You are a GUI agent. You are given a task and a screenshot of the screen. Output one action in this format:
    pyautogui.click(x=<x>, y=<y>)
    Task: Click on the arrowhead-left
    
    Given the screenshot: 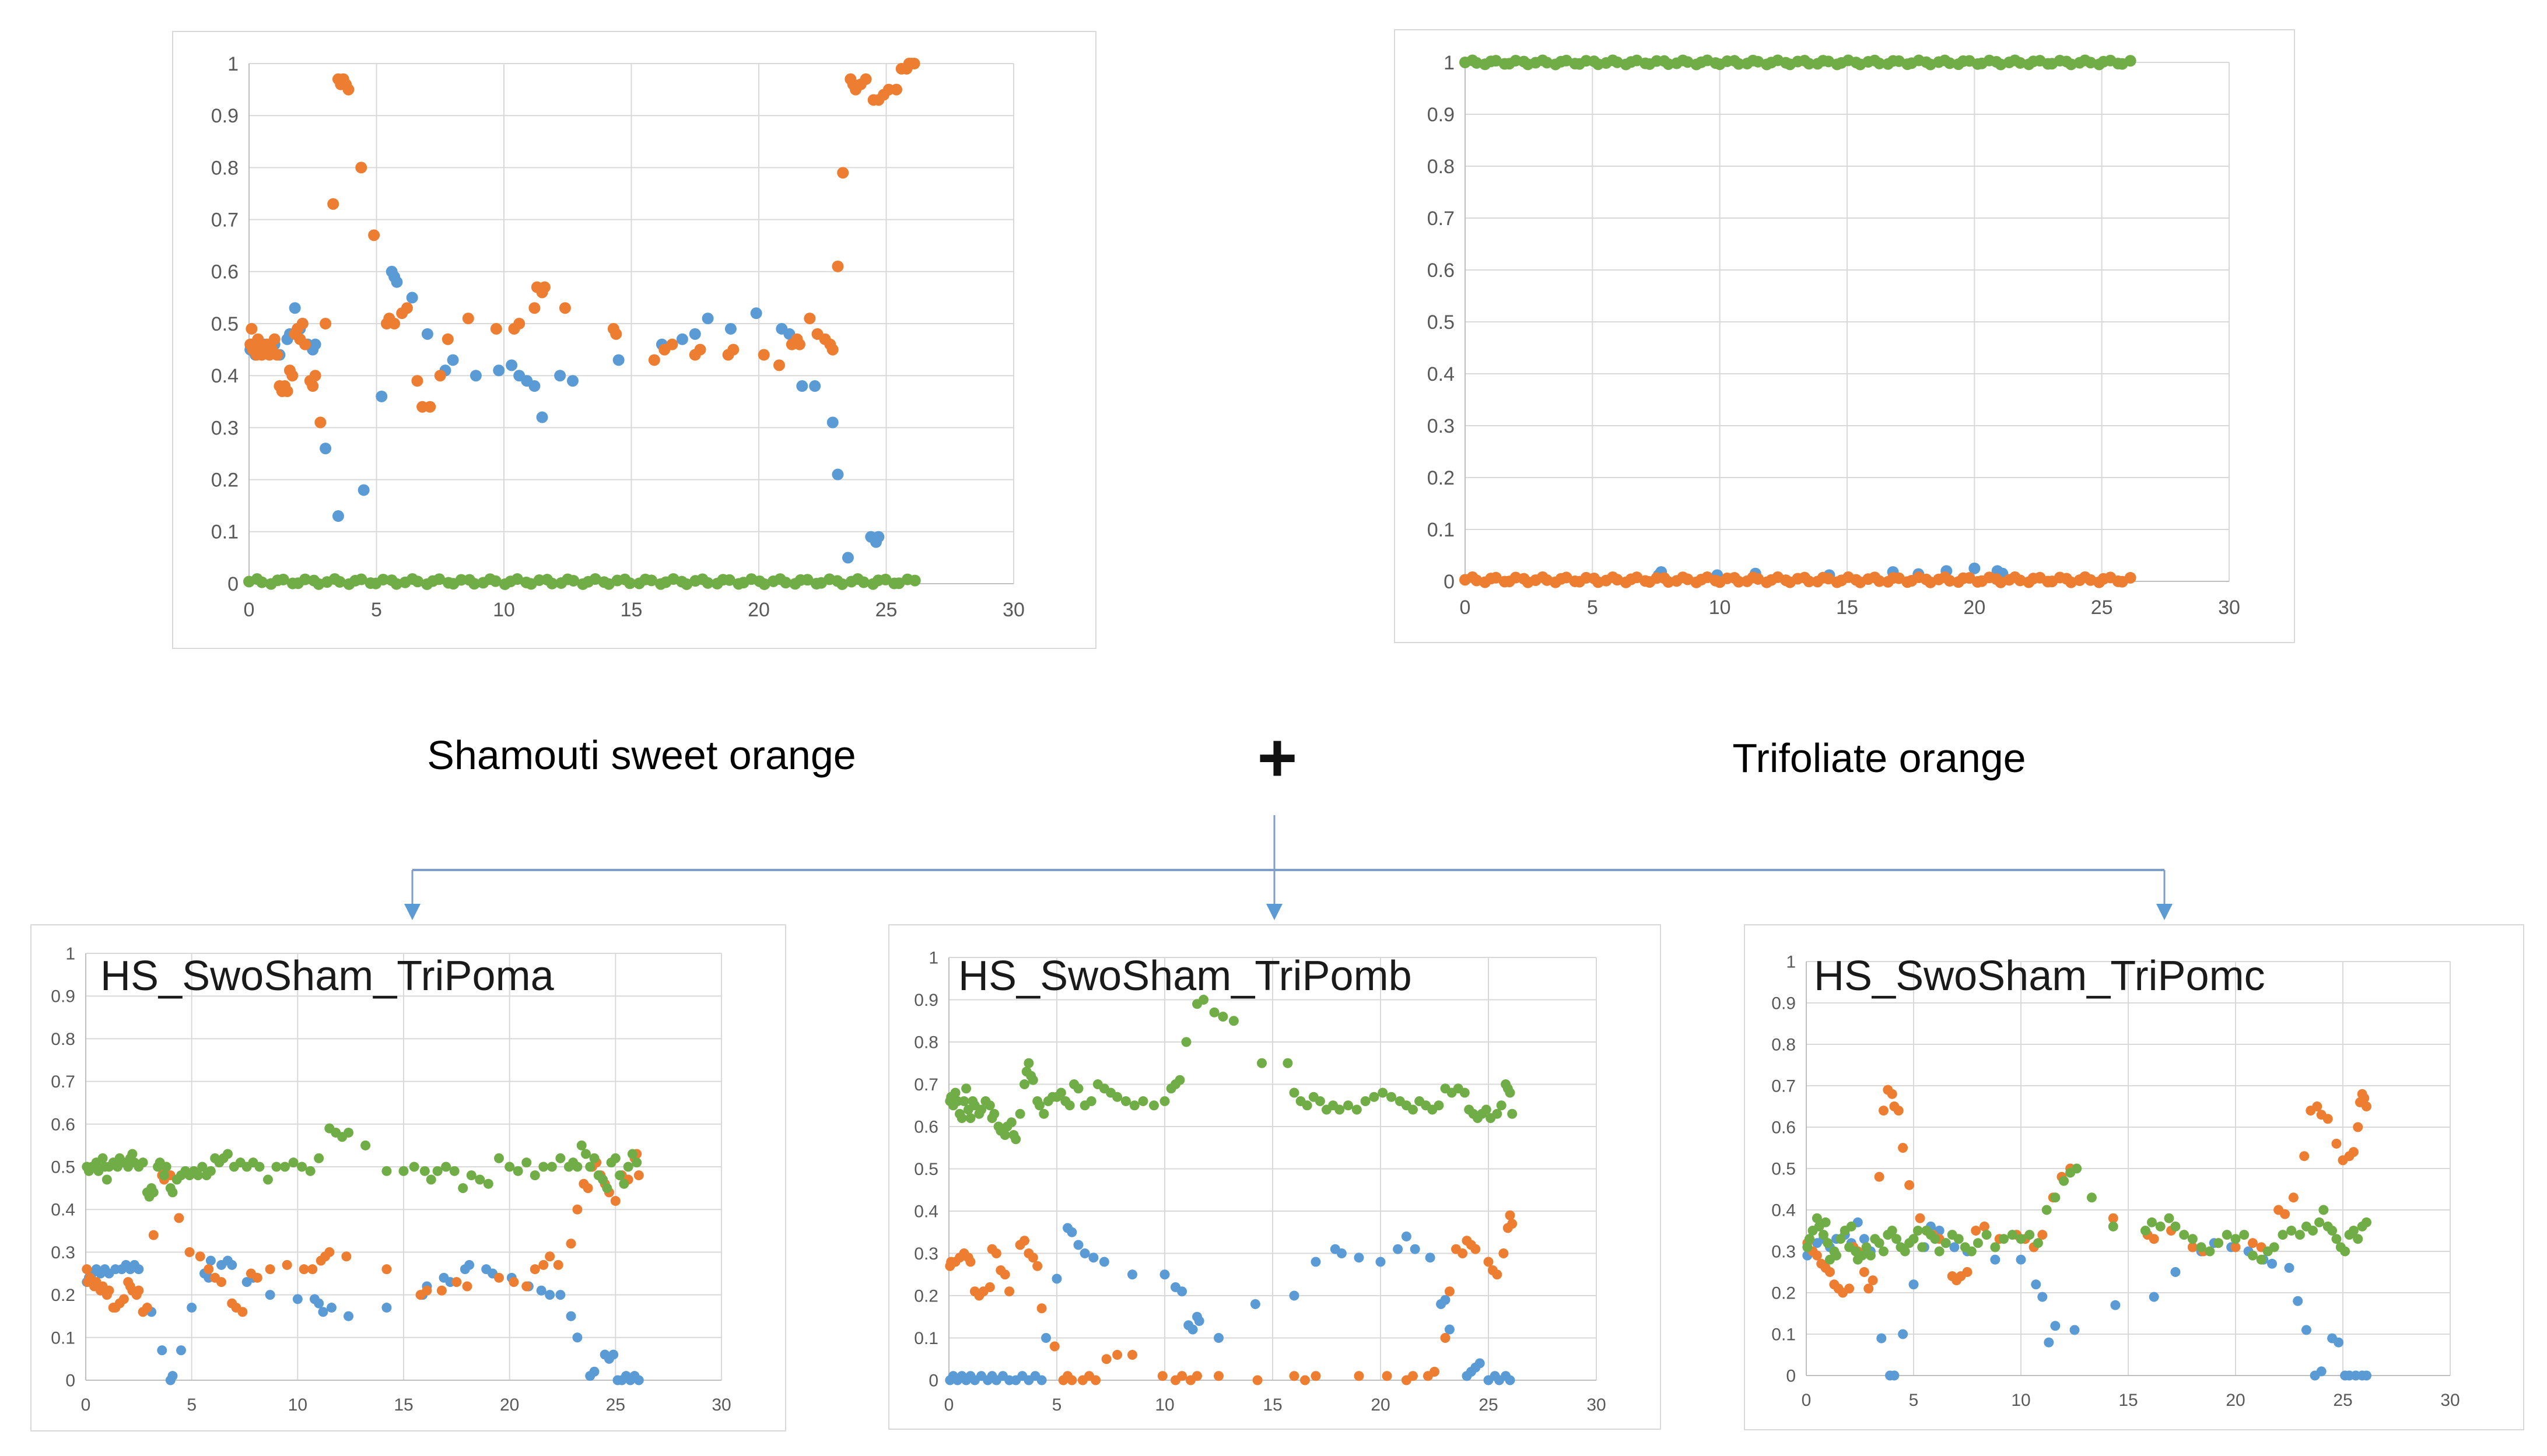 What is the action you would take?
    pyautogui.click(x=412, y=912)
    